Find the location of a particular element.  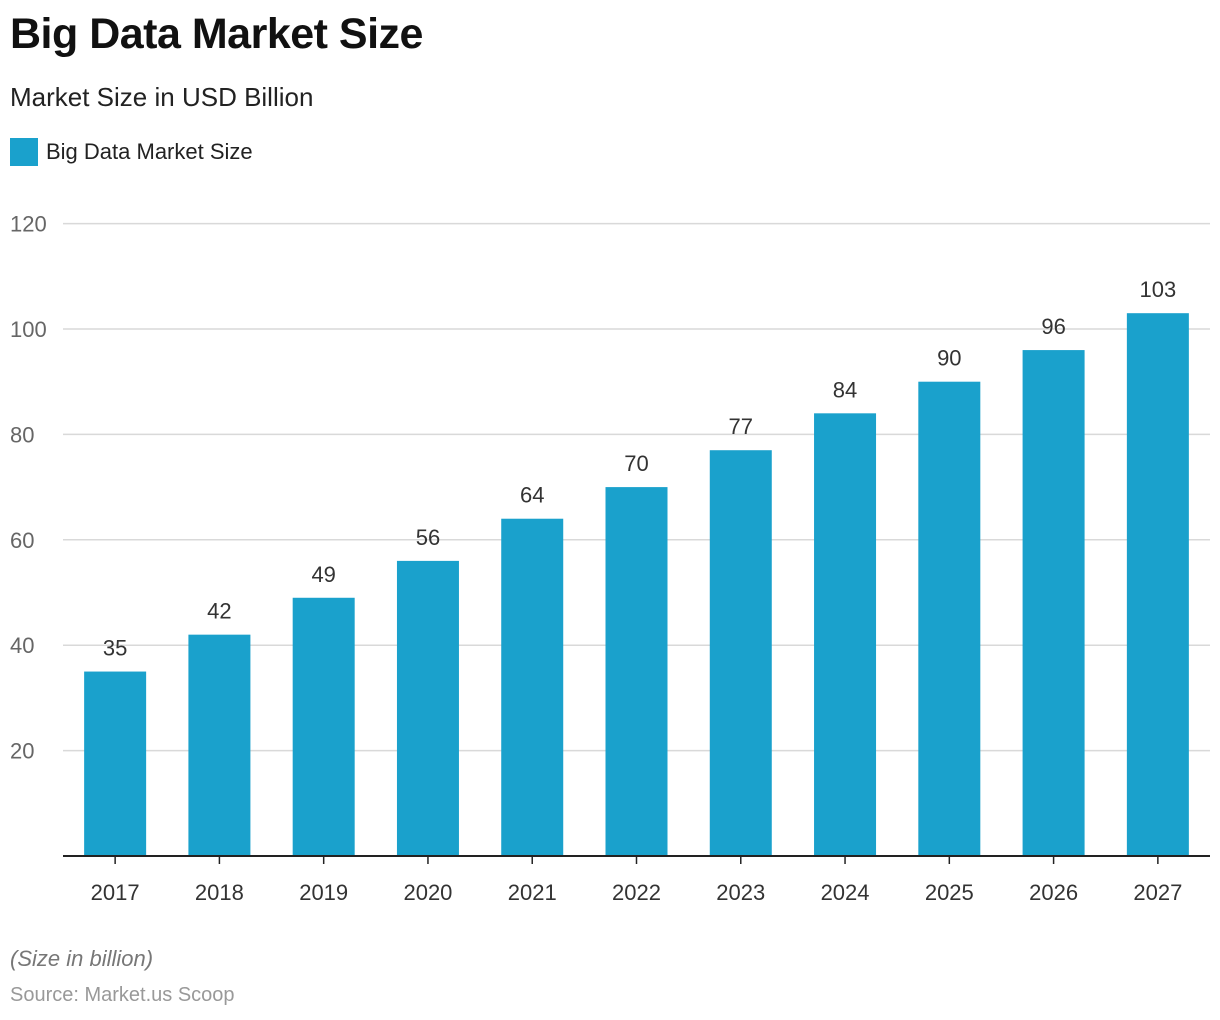

x-axis is located at coordinates (636, 859).